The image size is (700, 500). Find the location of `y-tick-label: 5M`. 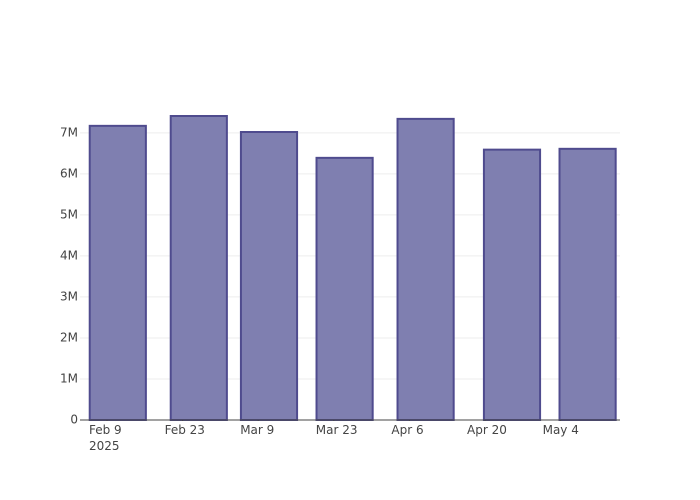

y-tick-label: 5M is located at coordinates (69, 214).